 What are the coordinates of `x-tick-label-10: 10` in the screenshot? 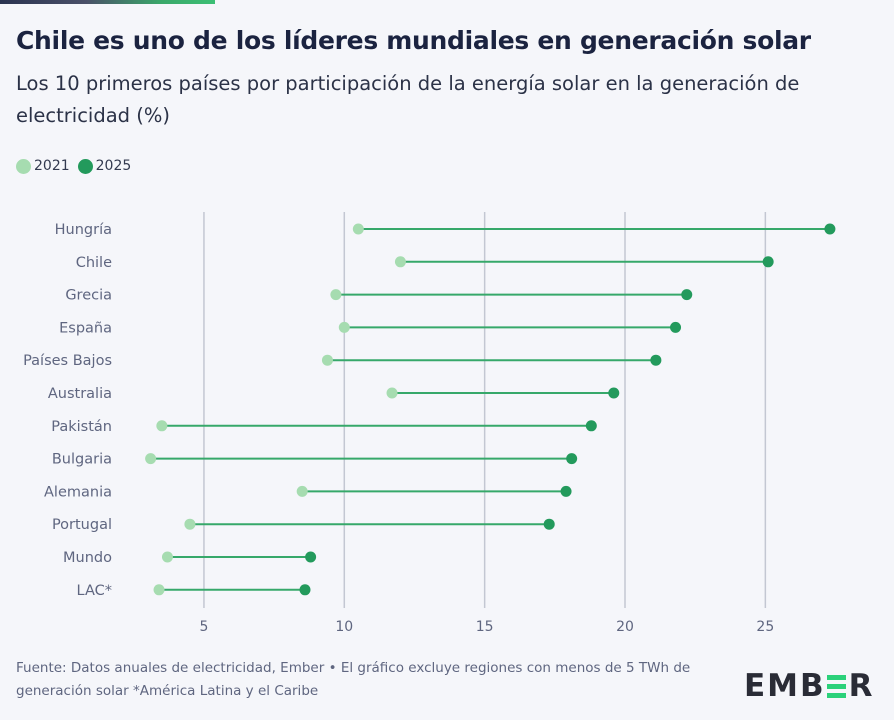 It's located at (344, 627).